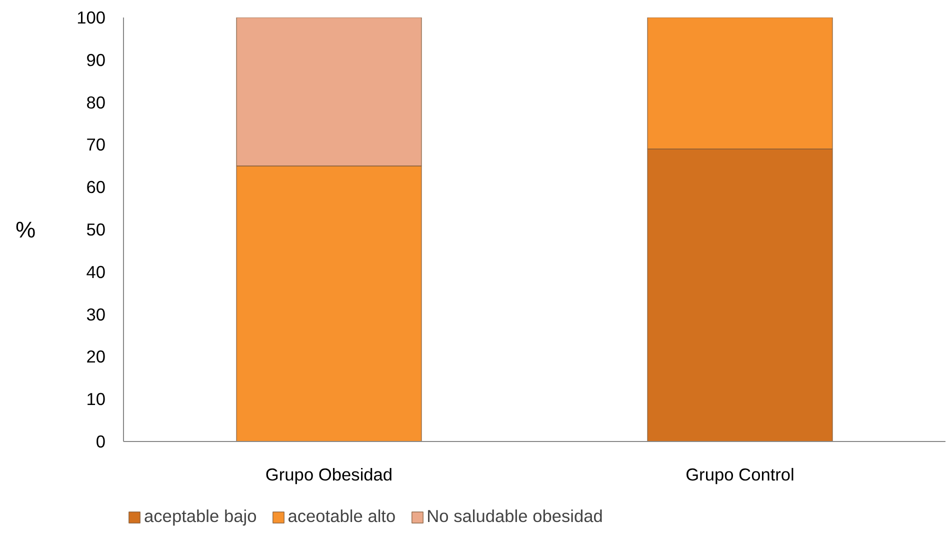 This screenshot has width=949, height=534. Describe the element at coordinates (96, 314) in the screenshot. I see `y-tick-label: 30` at that location.